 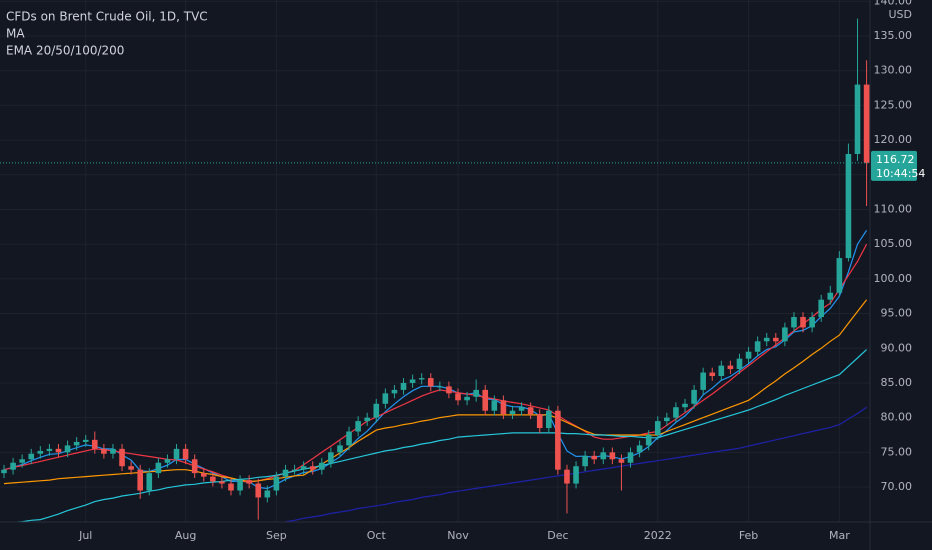 What do you see at coordinates (185, 535) in the screenshot?
I see `x-tick-label: Aug` at bounding box center [185, 535].